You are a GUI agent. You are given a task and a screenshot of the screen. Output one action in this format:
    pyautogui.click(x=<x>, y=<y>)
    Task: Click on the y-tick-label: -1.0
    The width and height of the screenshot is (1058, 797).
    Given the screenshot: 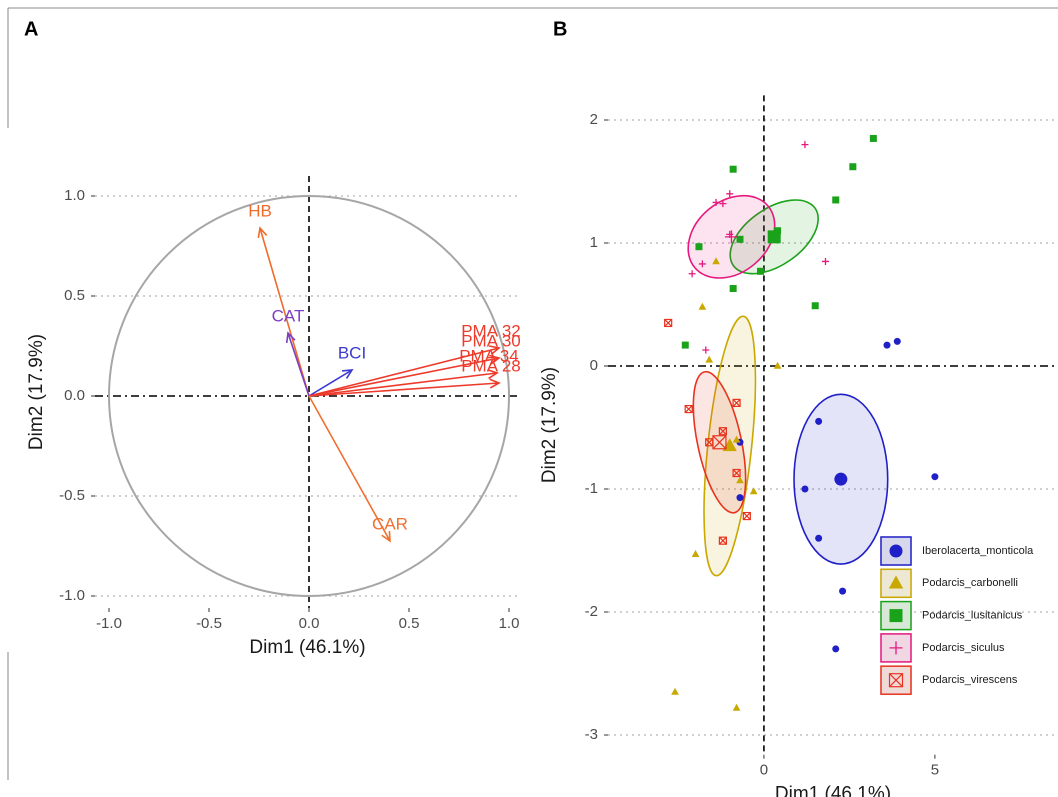 What is the action you would take?
    pyautogui.click(x=72, y=595)
    